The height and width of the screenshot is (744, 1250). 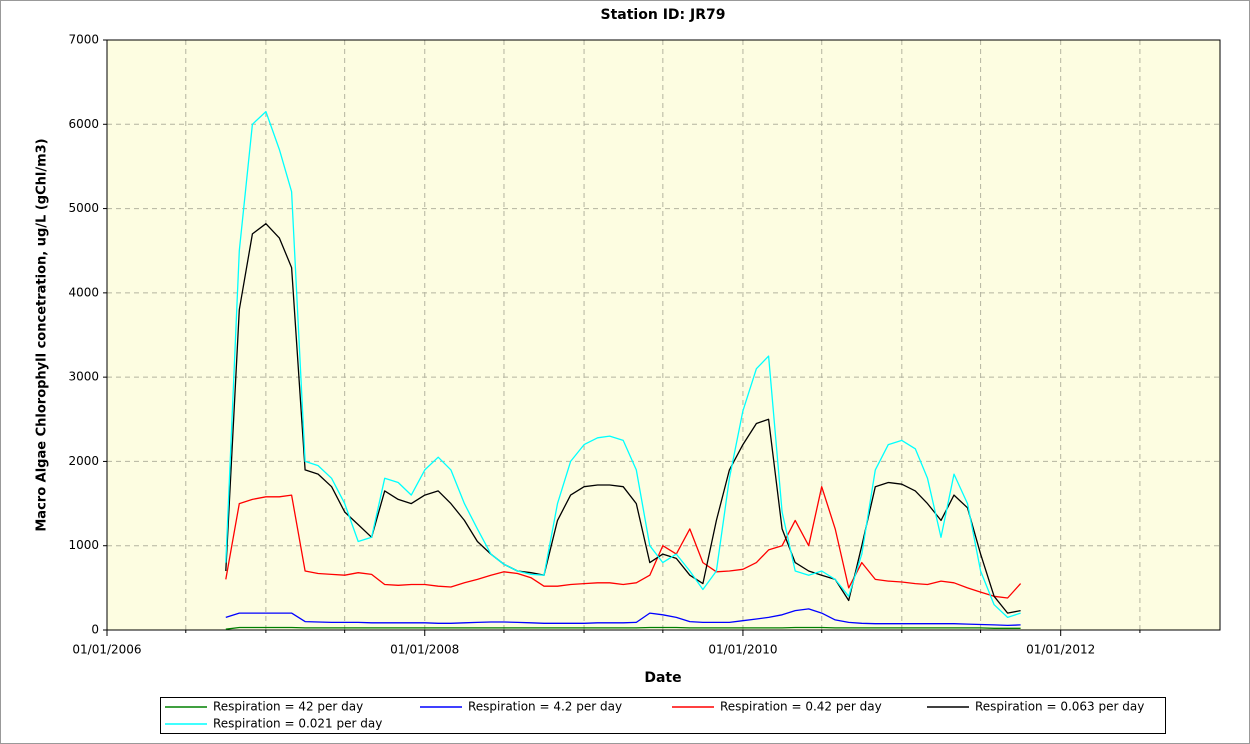 What do you see at coordinates (83, 124) in the screenshot?
I see `y-tick-label: 6000` at bounding box center [83, 124].